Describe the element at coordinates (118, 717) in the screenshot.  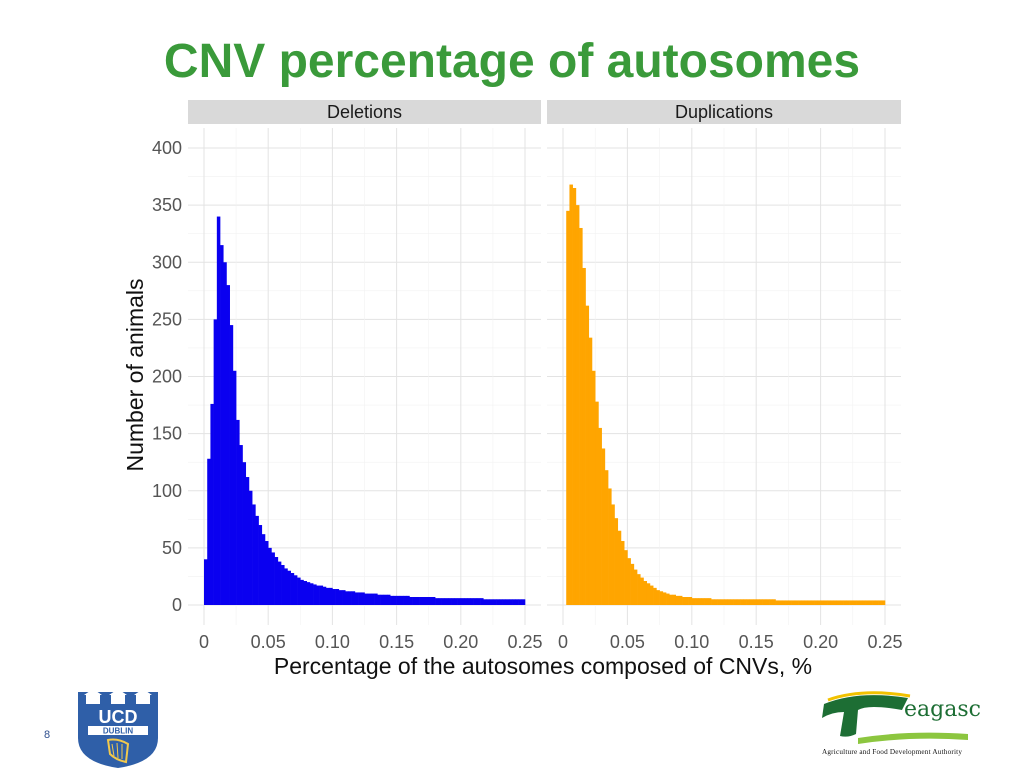
I see `ucd-logo-text: UCD` at that location.